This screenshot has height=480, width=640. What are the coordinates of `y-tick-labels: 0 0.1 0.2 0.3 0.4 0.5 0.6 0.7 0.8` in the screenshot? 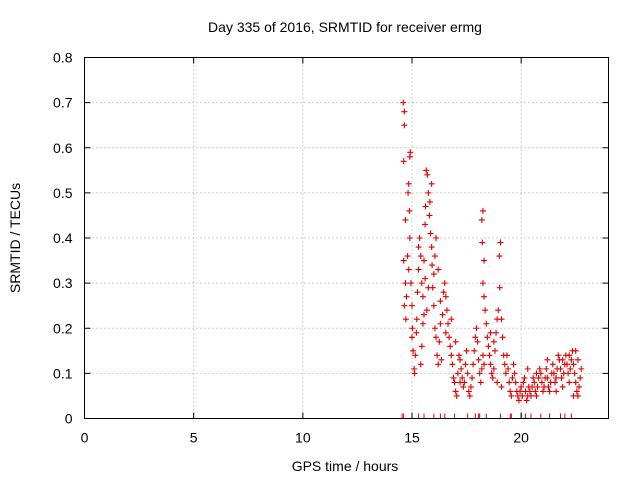 It's located at (63, 238).